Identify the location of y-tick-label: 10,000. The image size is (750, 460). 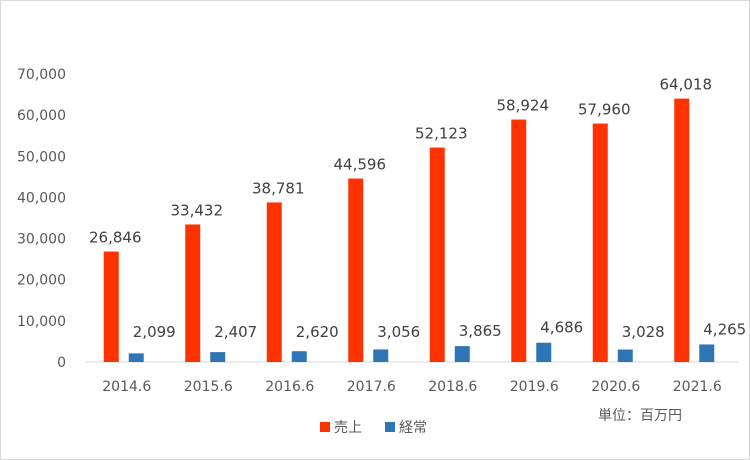
(41, 322).